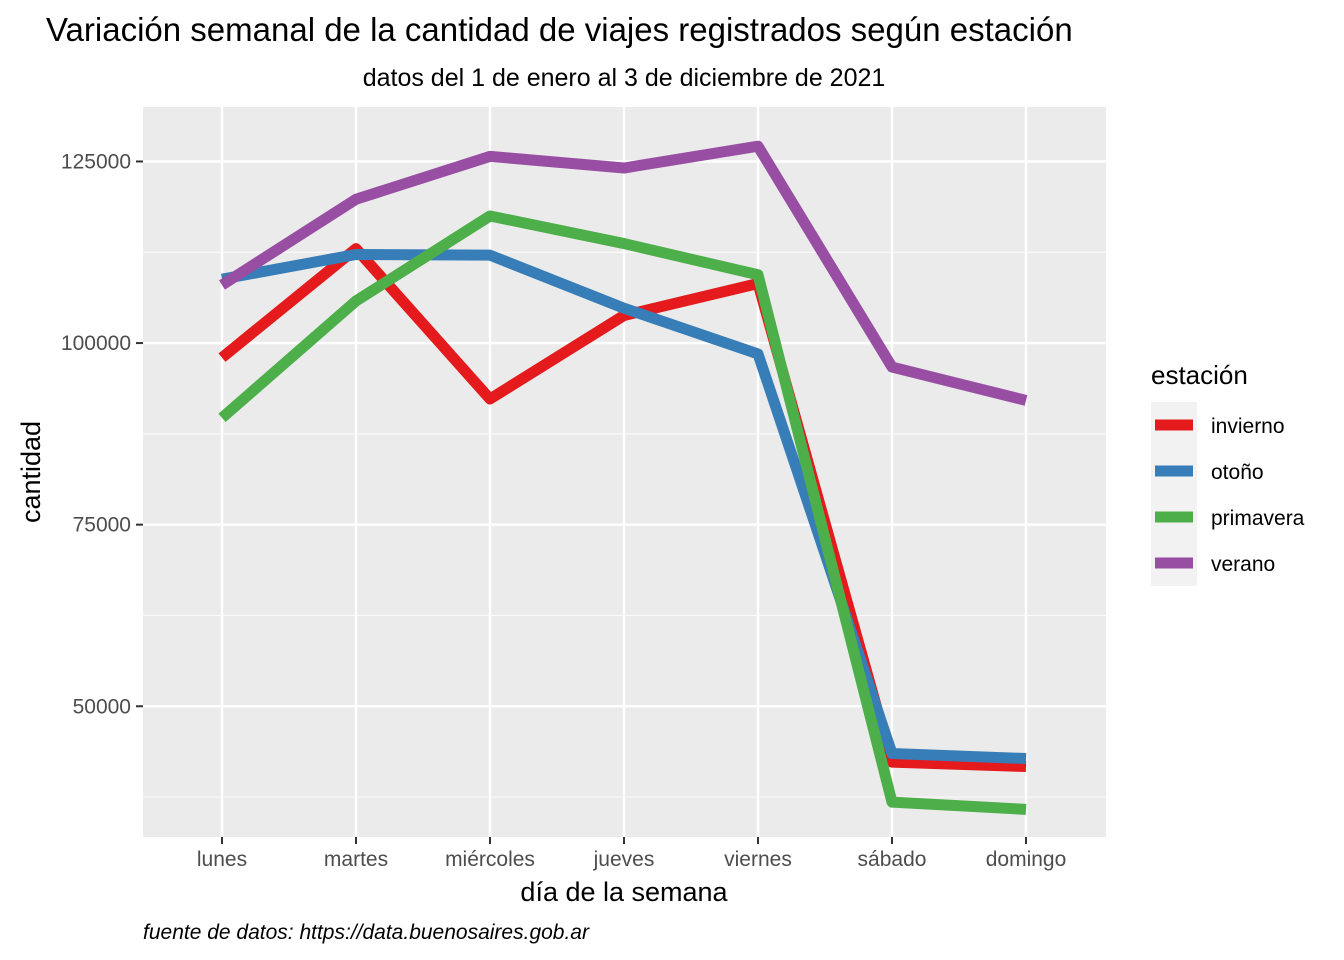 The width and height of the screenshot is (1344, 960). Describe the element at coordinates (892, 859) in the screenshot. I see `x-tick-label: sábado` at that location.